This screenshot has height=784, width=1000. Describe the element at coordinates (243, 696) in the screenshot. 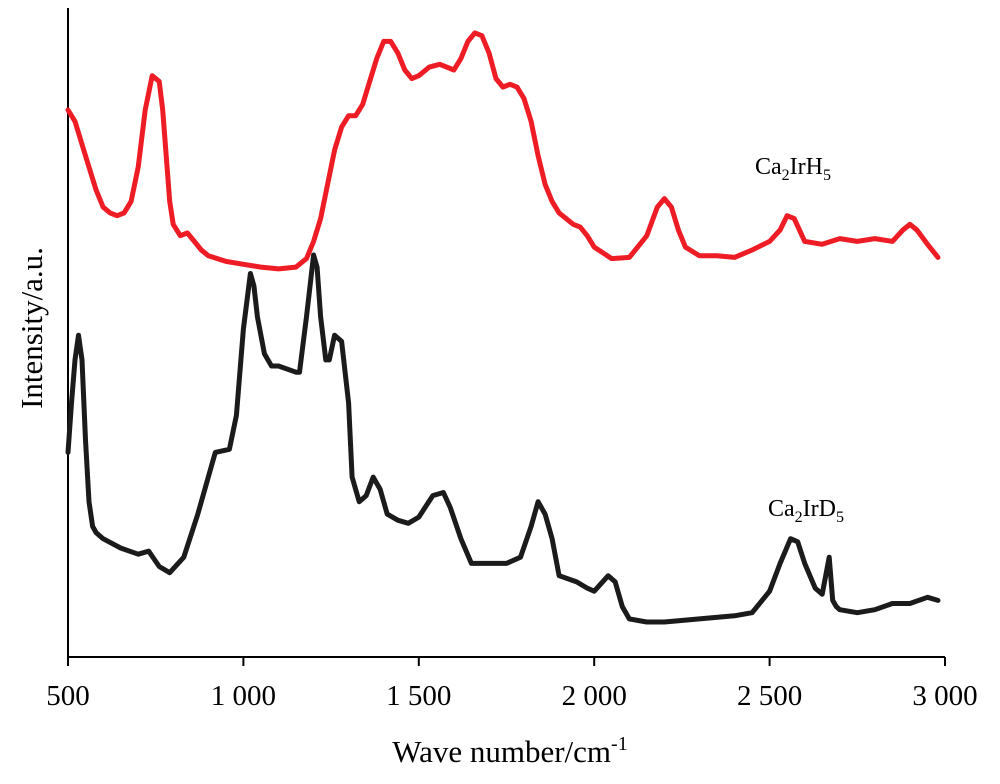

I see `x-tick-label: 1 000` at that location.